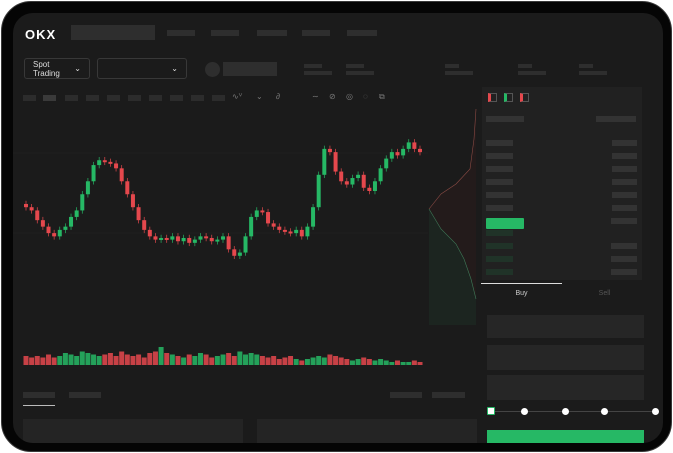  What do you see at coordinates (237, 96) in the screenshot?
I see `indicator-icon: ∿ⱽ` at bounding box center [237, 96].